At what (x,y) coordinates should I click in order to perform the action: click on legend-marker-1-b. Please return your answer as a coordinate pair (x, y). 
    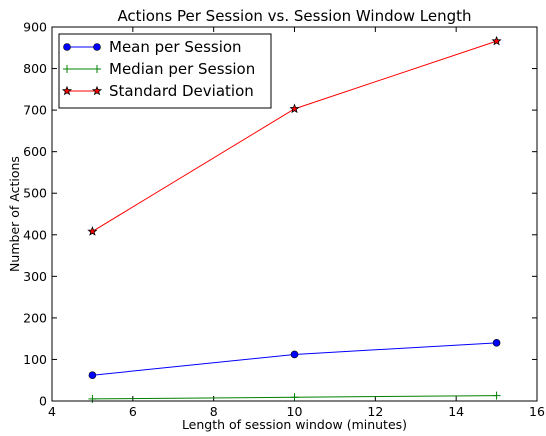
    Looking at the image, I should click on (97, 69).